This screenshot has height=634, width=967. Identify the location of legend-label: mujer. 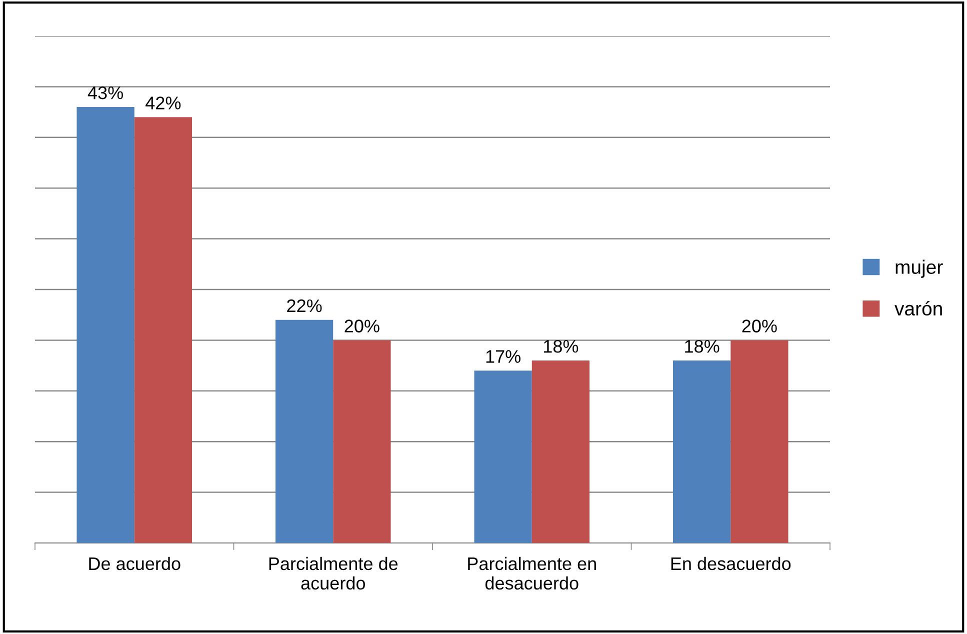
(919, 269).